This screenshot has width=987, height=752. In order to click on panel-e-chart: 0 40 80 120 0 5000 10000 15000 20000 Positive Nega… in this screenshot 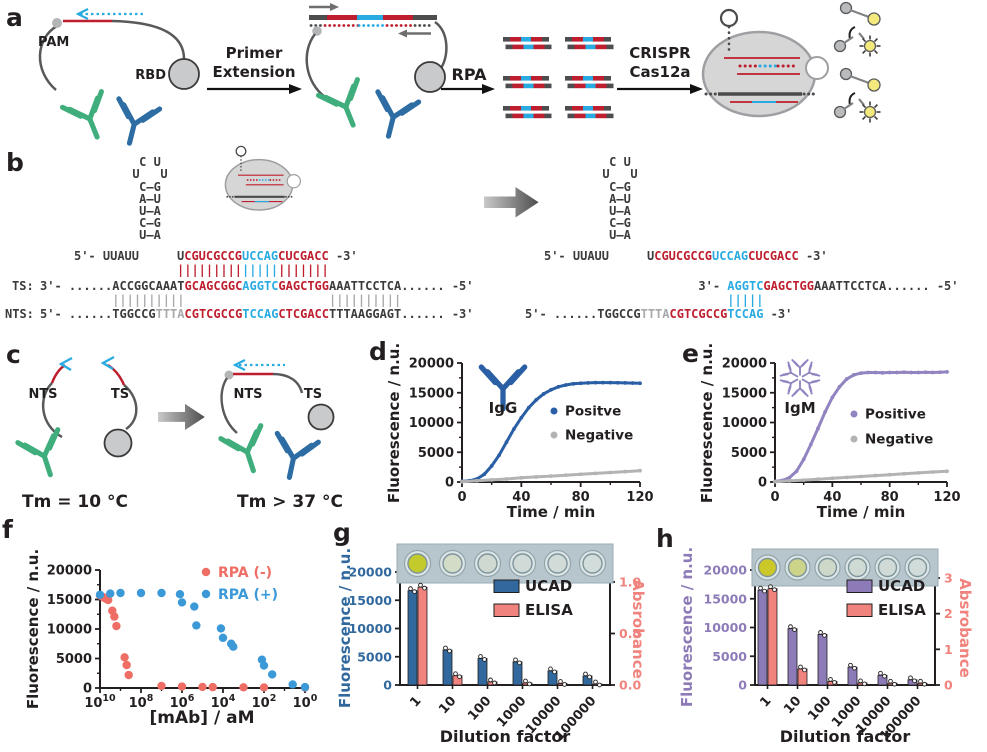, I will do `click(829, 432)`.